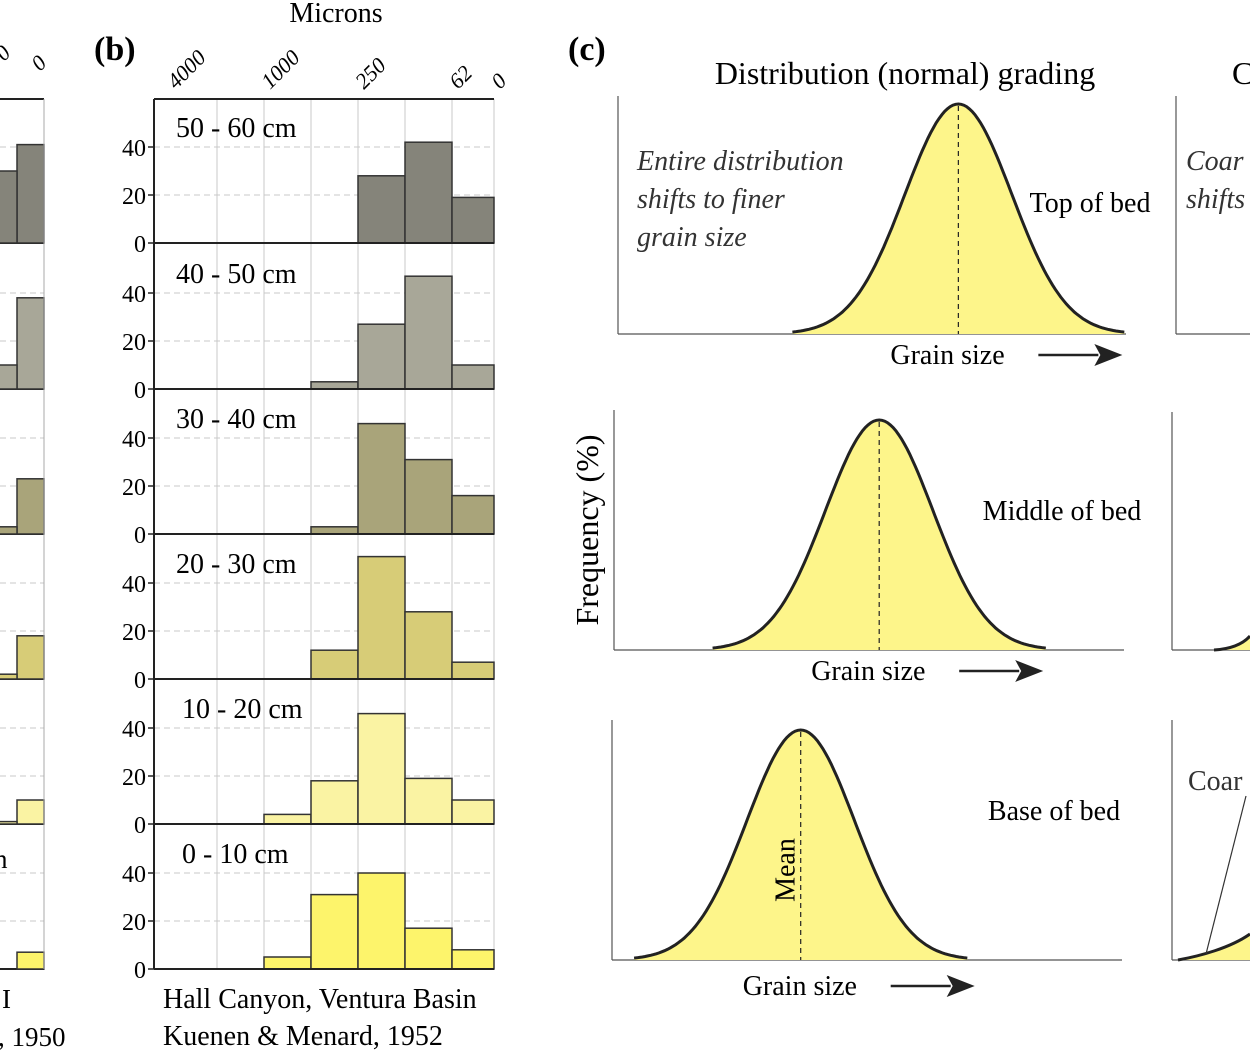  Describe the element at coordinates (280, 69) in the screenshot. I see `panel-b-top-tick: 1000` at that location.